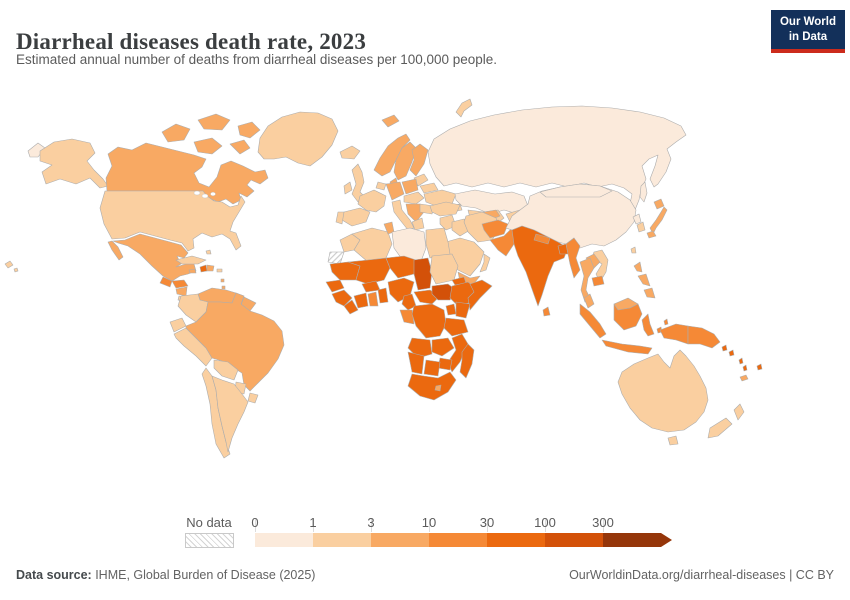 This screenshot has width=850, height=600. I want to click on country-togo-benin: Togo & Benin, so click(383, 295).